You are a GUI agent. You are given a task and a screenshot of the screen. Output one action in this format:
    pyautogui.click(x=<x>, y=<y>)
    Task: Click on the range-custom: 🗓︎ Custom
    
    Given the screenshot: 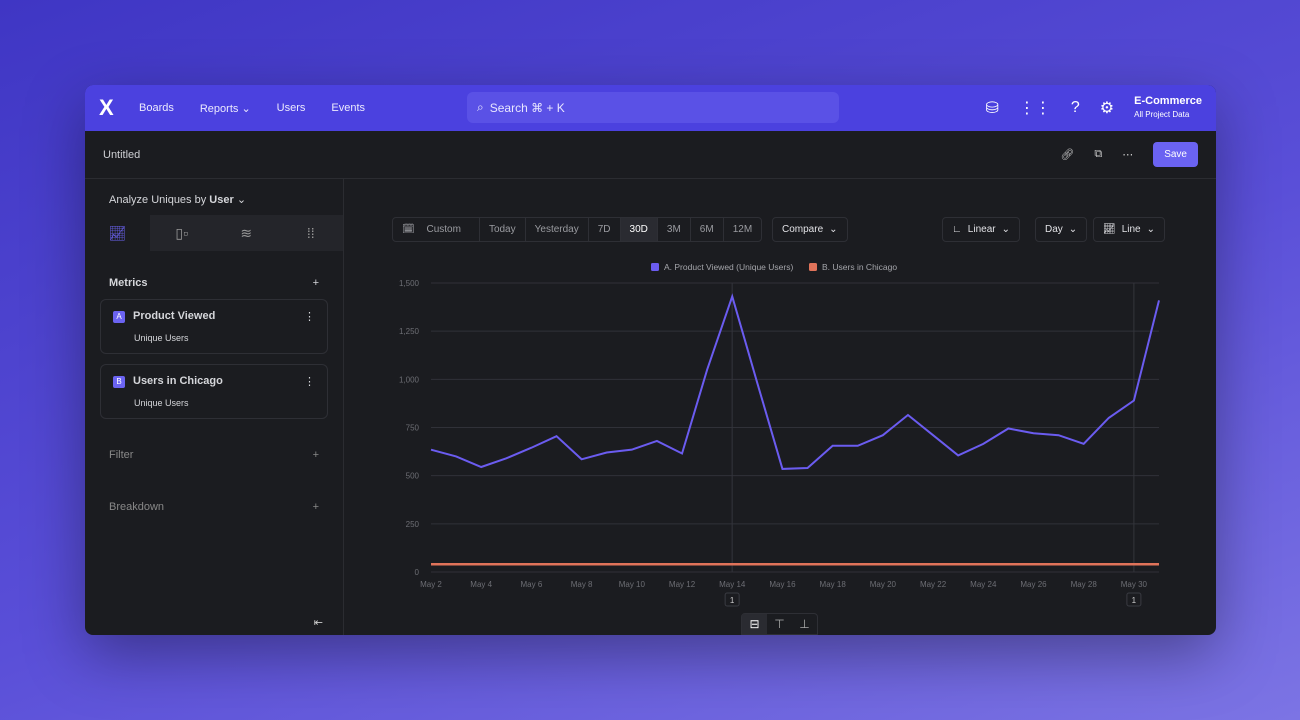 What is the action you would take?
    pyautogui.click(x=436, y=229)
    